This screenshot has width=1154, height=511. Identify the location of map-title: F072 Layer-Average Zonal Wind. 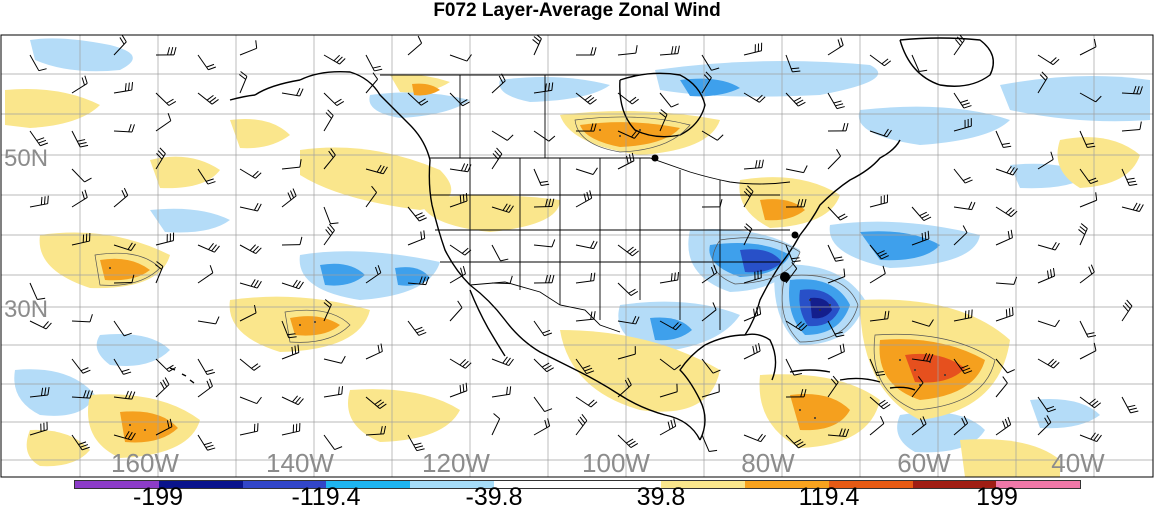
(577, 10).